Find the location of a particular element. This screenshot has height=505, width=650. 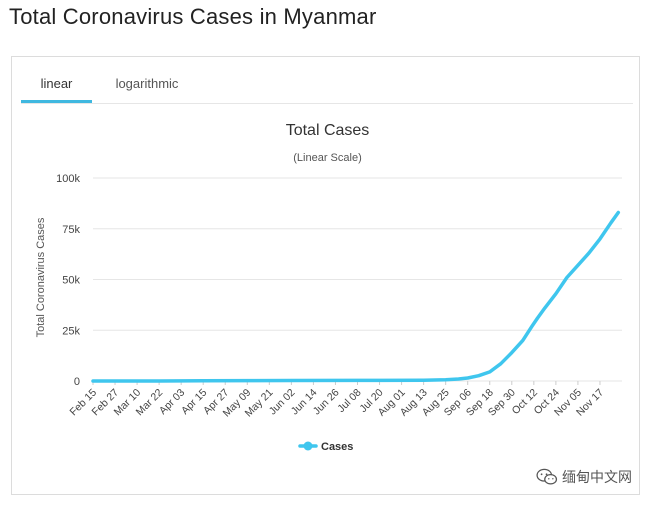

tab-logarithmic: logarithmic is located at coordinates (147, 83).